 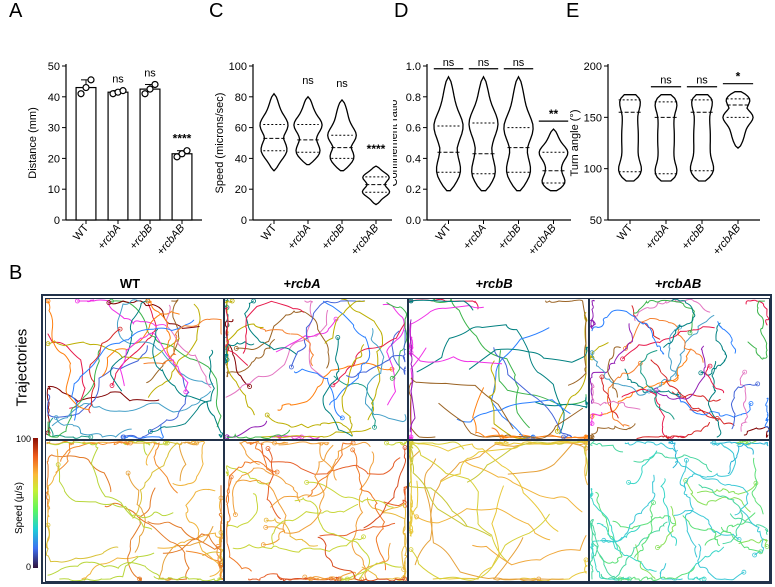 What do you see at coordinates (81, 232) in the screenshot?
I see `x-tick-label: WT` at bounding box center [81, 232].